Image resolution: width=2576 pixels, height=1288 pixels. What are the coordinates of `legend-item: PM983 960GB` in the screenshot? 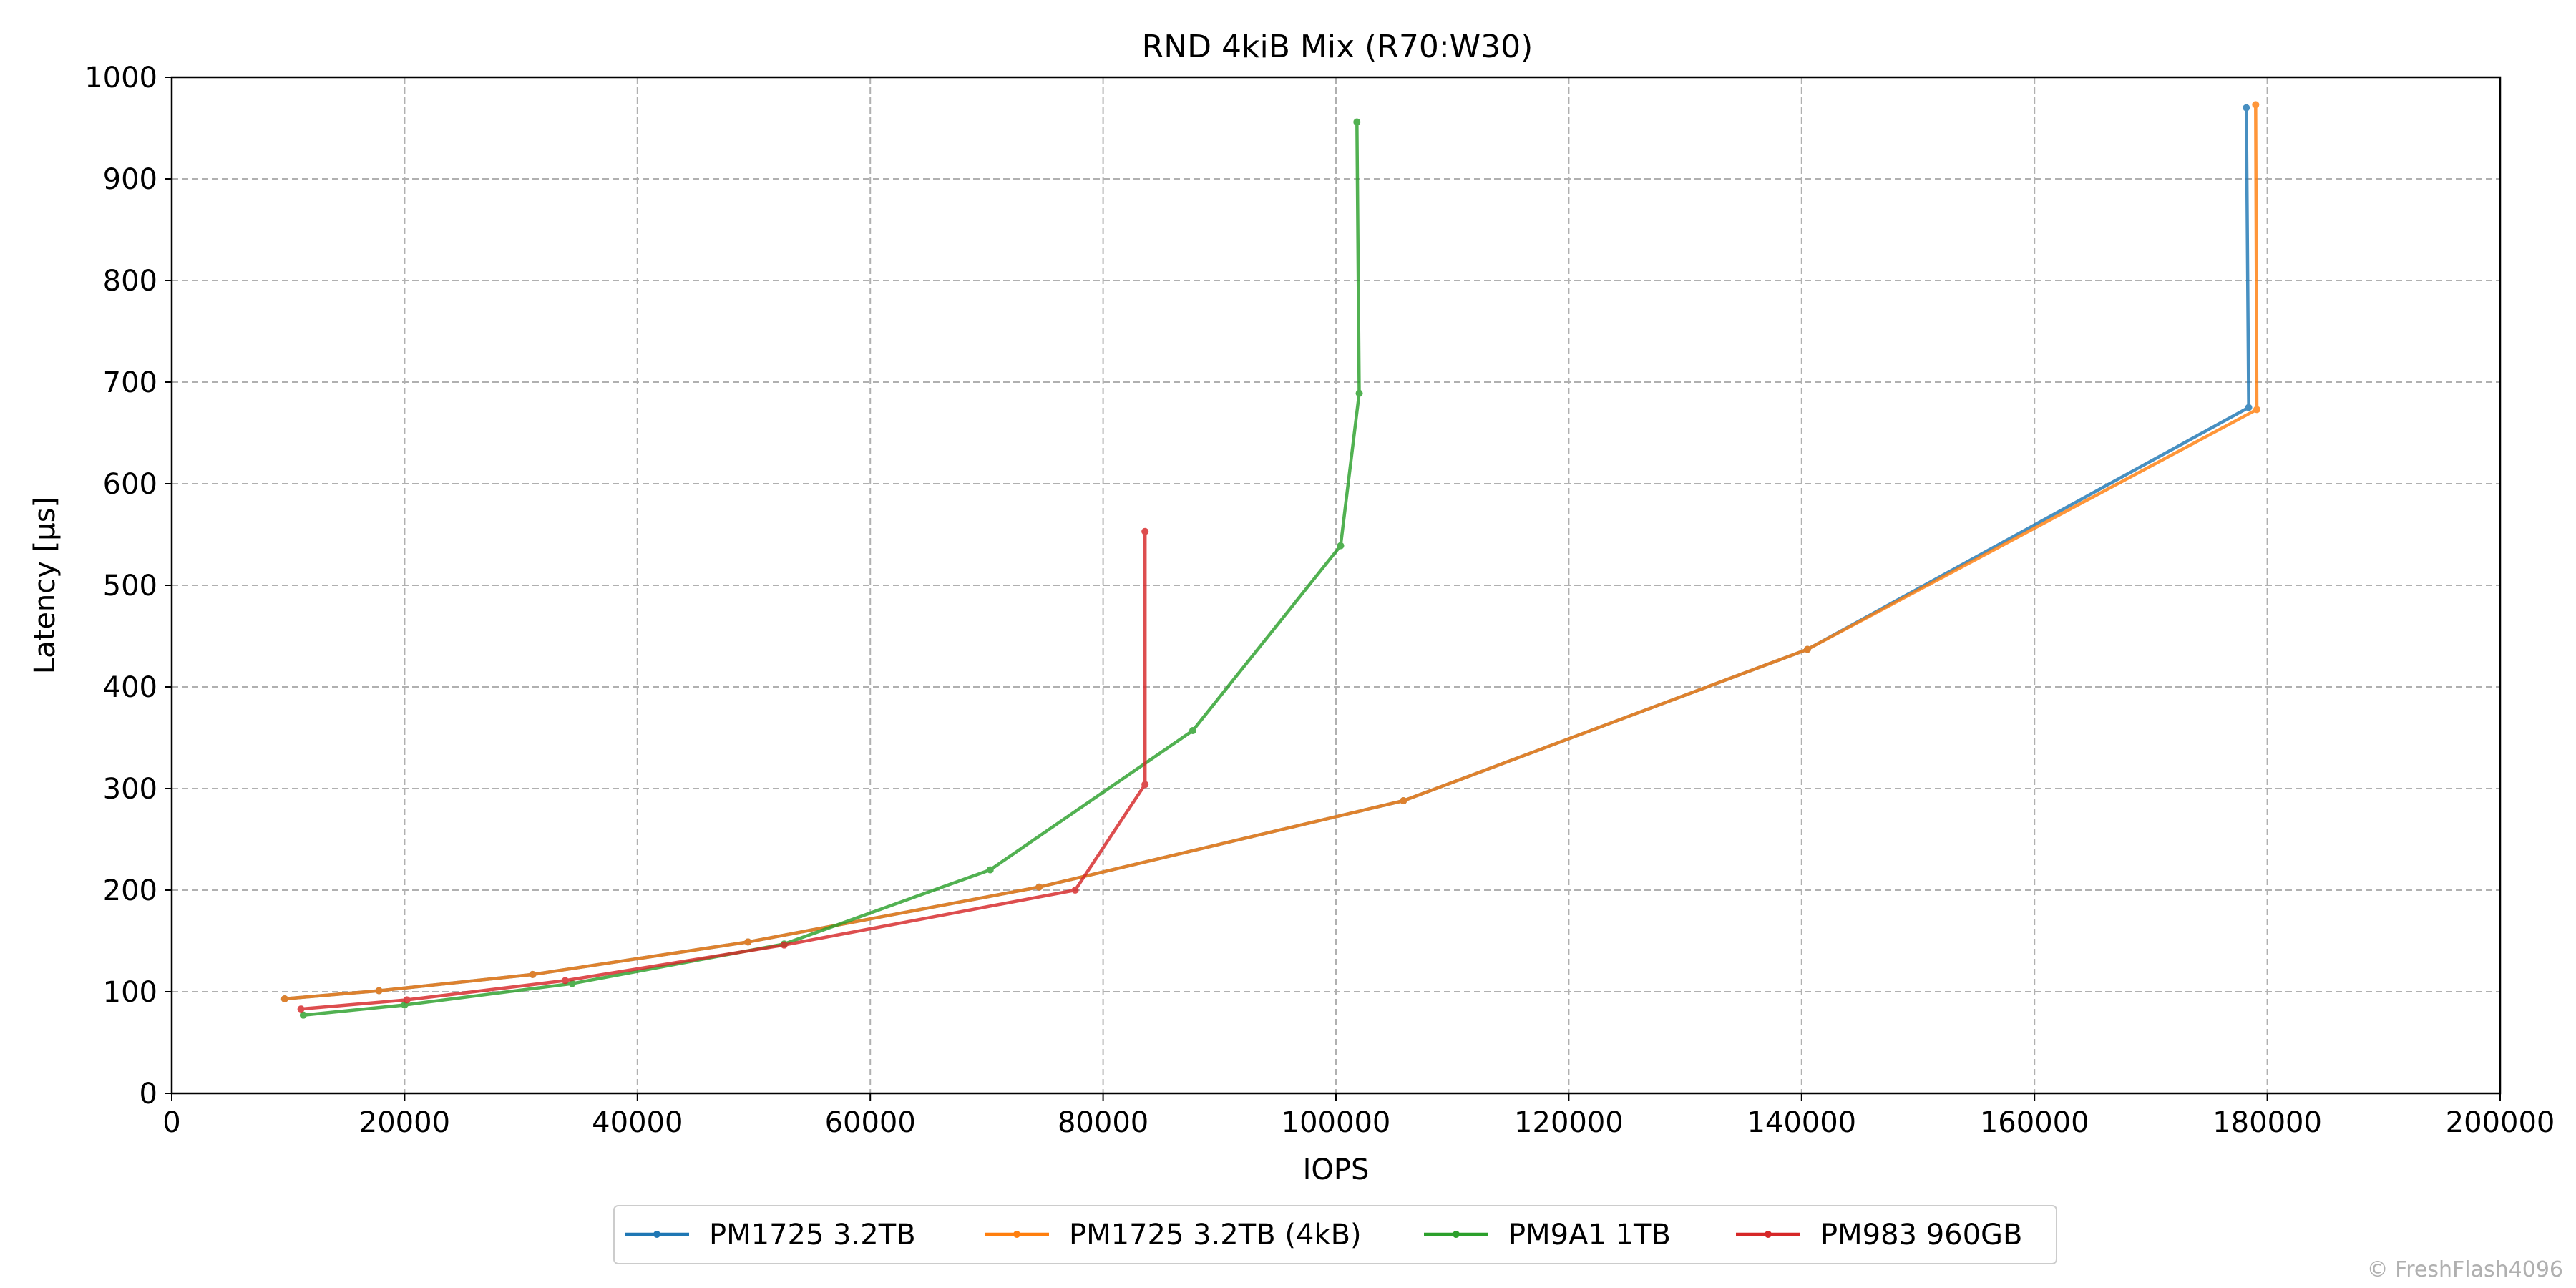 It's located at (1879, 1235).